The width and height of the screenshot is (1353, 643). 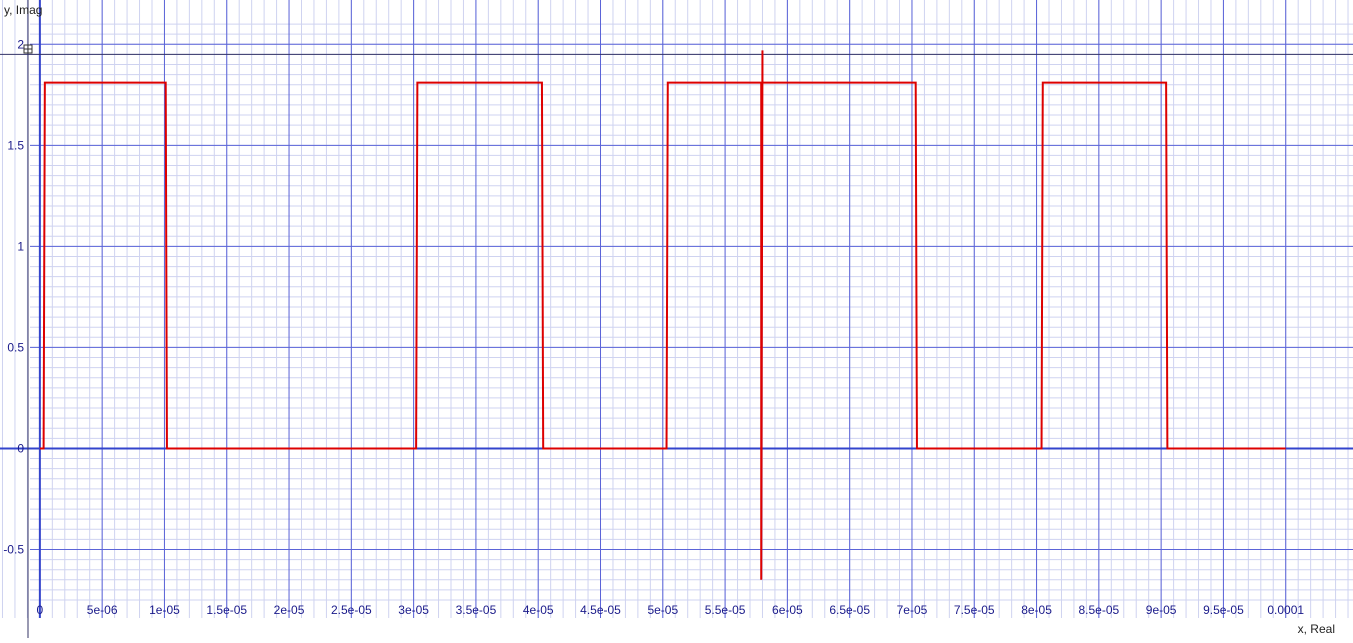 What do you see at coordinates (28, 49) in the screenshot?
I see `crosshair-marker-icon` at bounding box center [28, 49].